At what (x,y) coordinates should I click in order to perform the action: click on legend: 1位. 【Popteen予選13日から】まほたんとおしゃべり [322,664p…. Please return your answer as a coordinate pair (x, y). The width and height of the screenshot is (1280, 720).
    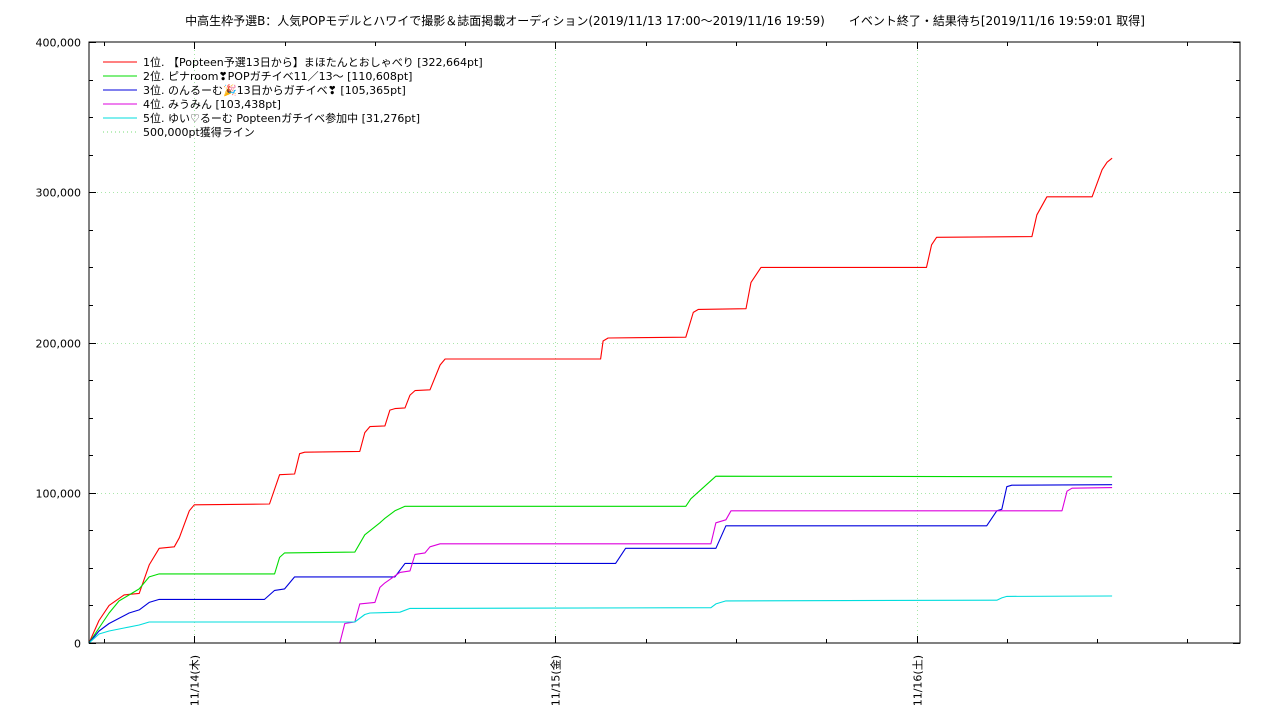
    Looking at the image, I should click on (293, 97).